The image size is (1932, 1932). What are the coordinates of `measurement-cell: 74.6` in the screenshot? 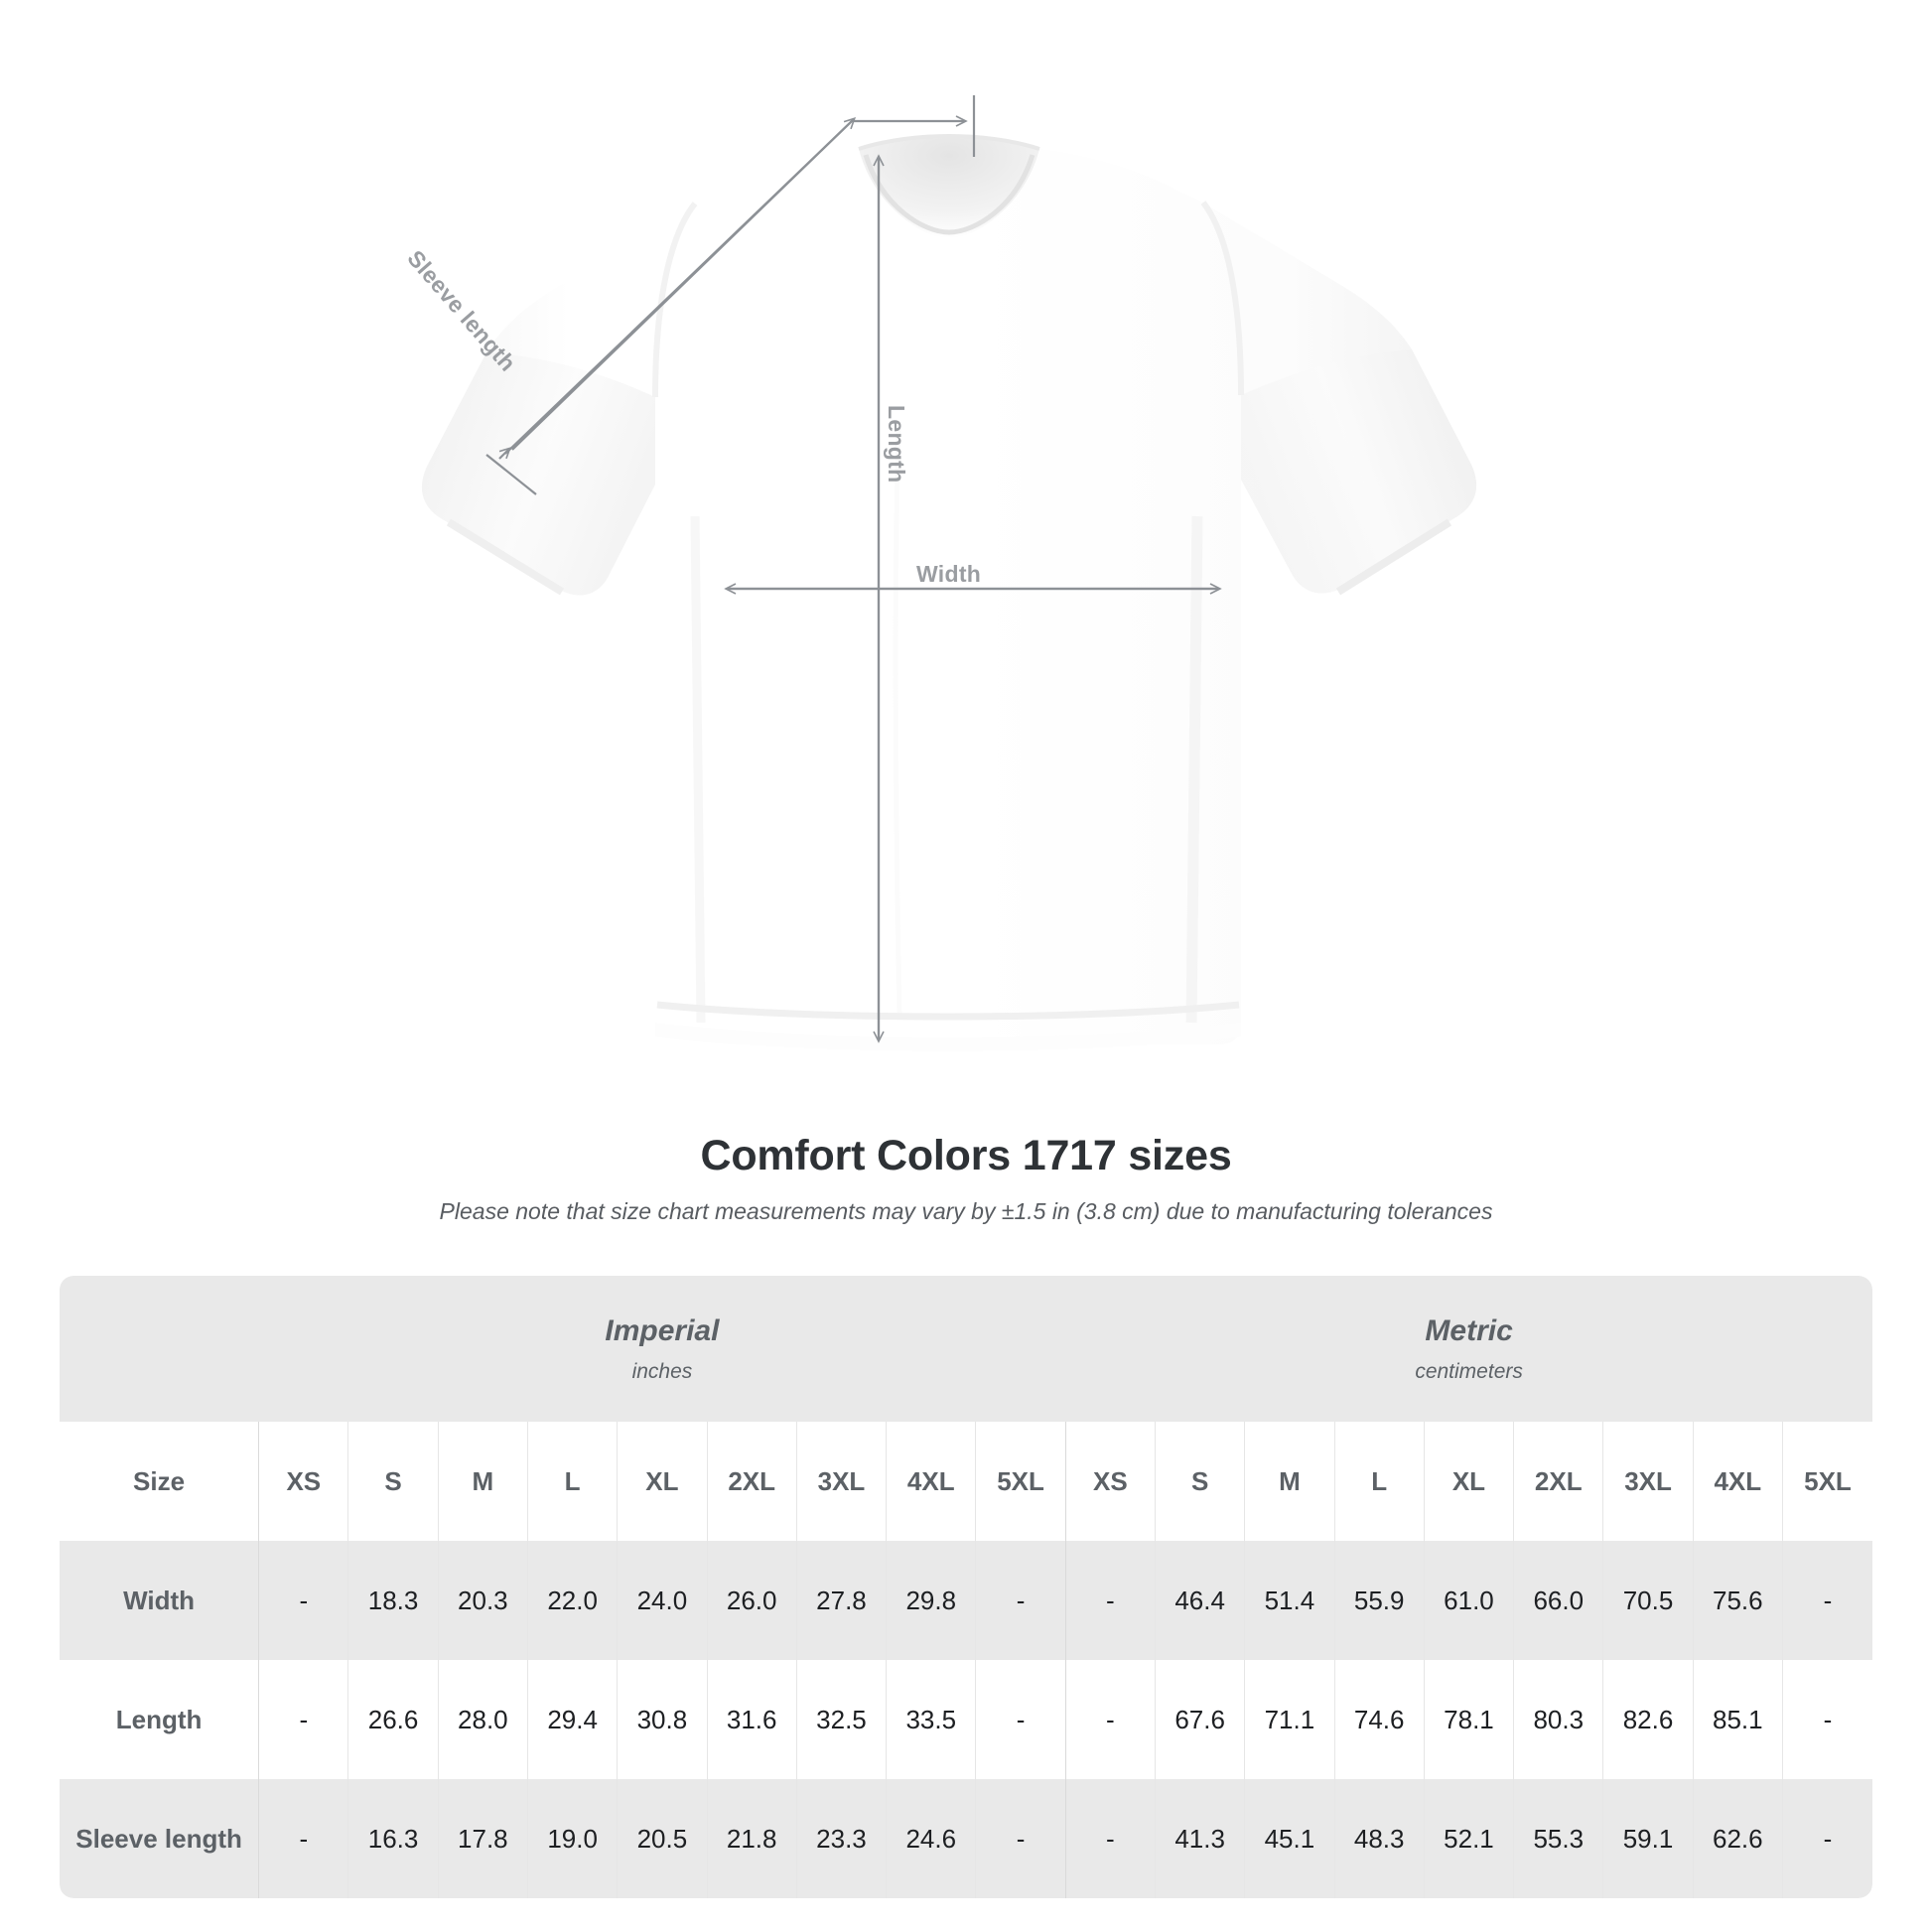 It's located at (1379, 1719).